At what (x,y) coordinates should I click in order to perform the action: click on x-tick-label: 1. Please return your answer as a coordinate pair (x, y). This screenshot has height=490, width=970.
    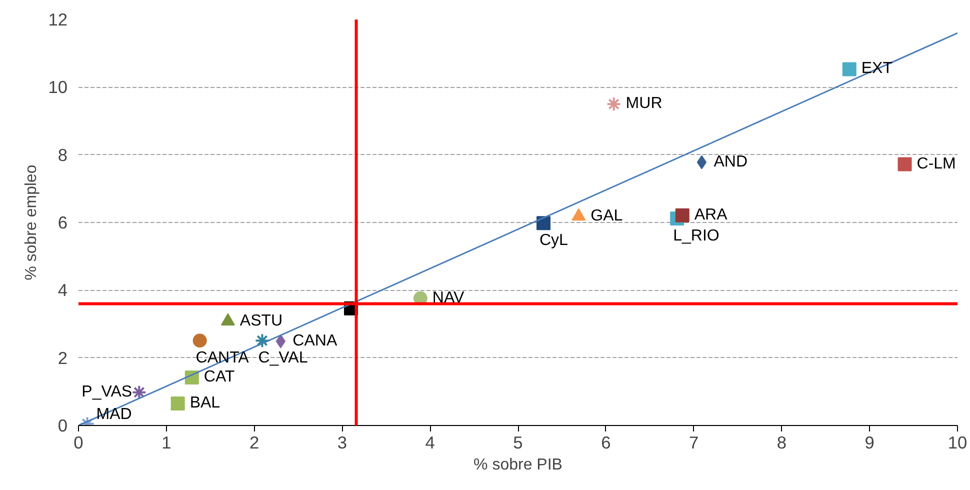
    Looking at the image, I should click on (167, 442).